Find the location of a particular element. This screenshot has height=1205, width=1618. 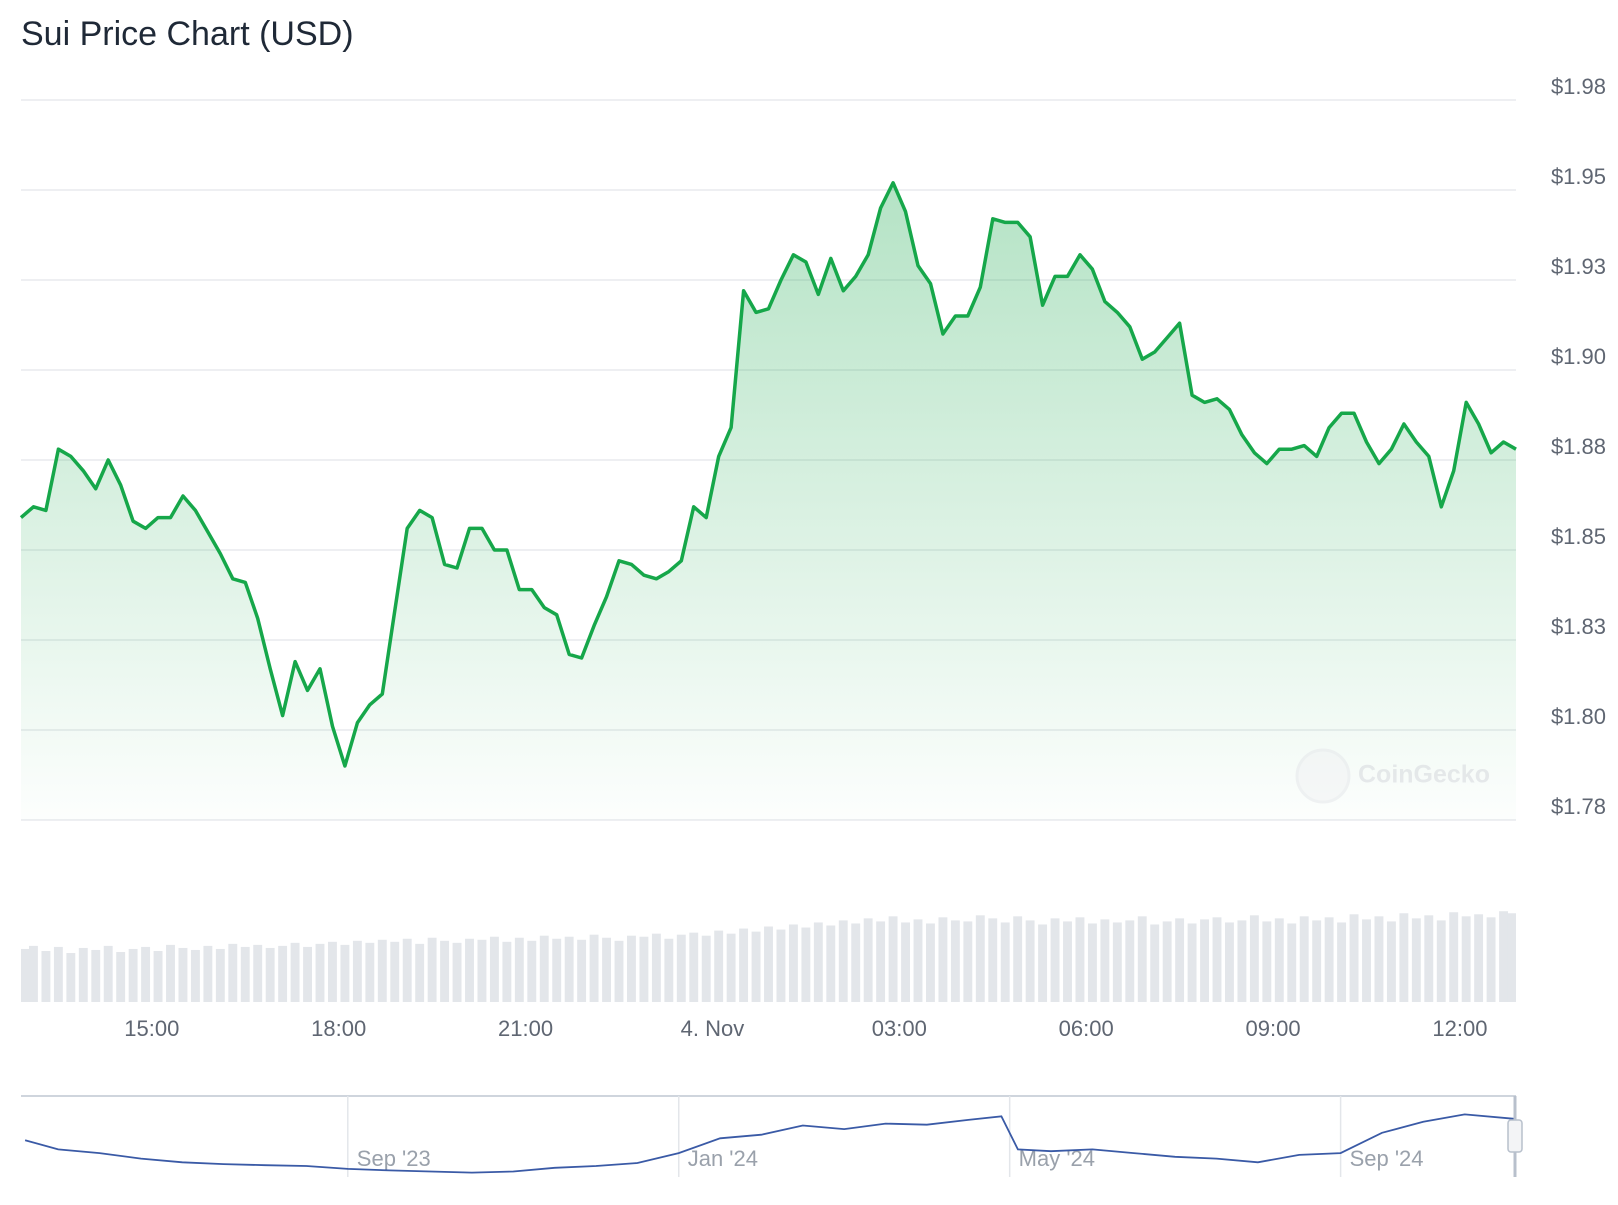

navigator-tick-label: Sep '23 is located at coordinates (394, 1158).